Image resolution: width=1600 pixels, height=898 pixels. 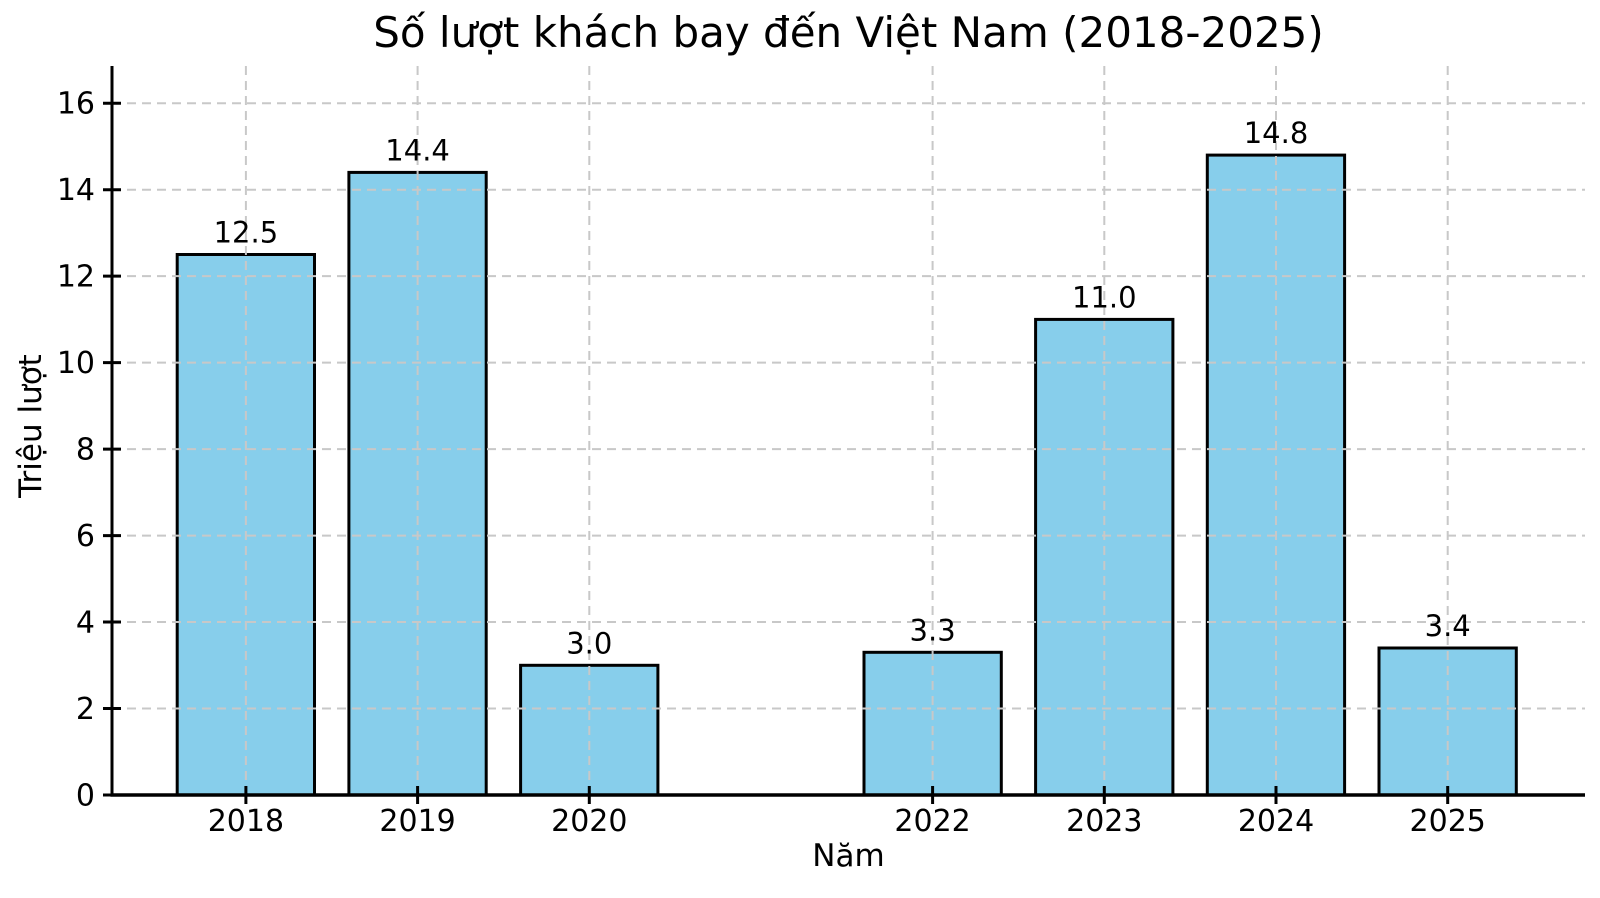 I want to click on y-tick-label-10: 10, so click(x=76, y=363).